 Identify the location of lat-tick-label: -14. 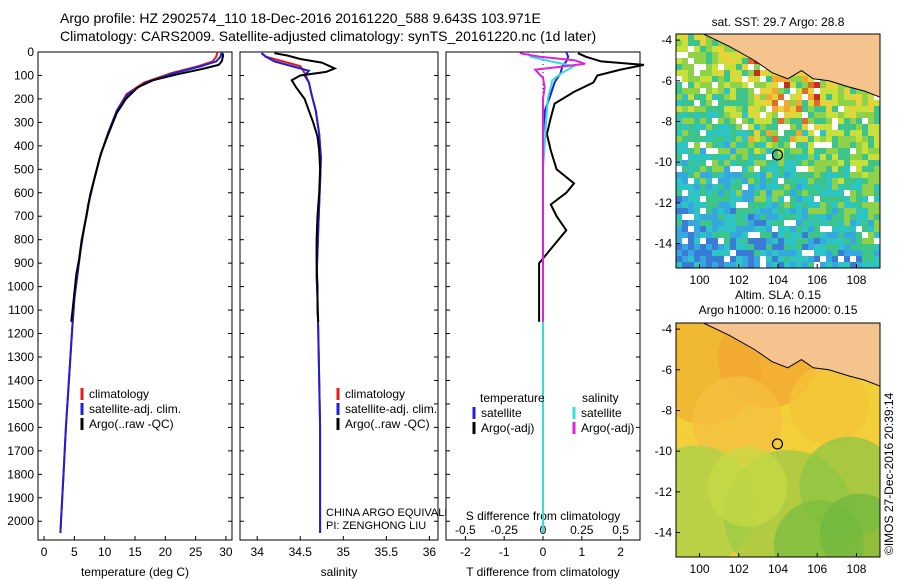
(664, 533).